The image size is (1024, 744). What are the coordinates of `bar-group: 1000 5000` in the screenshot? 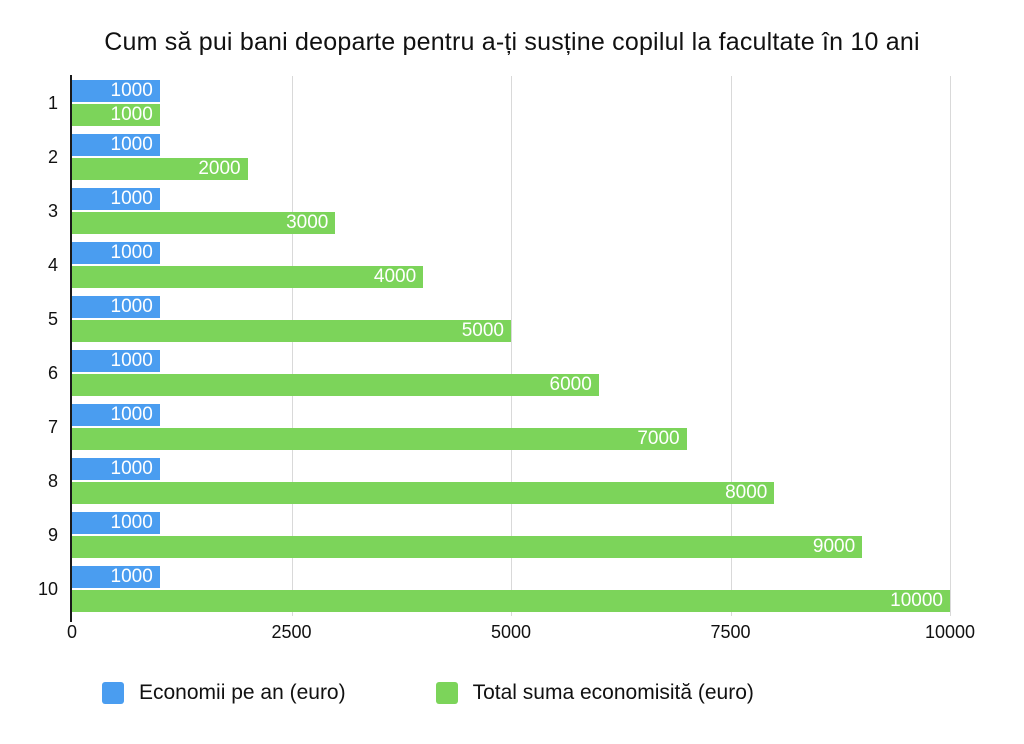 It's located at (511, 319).